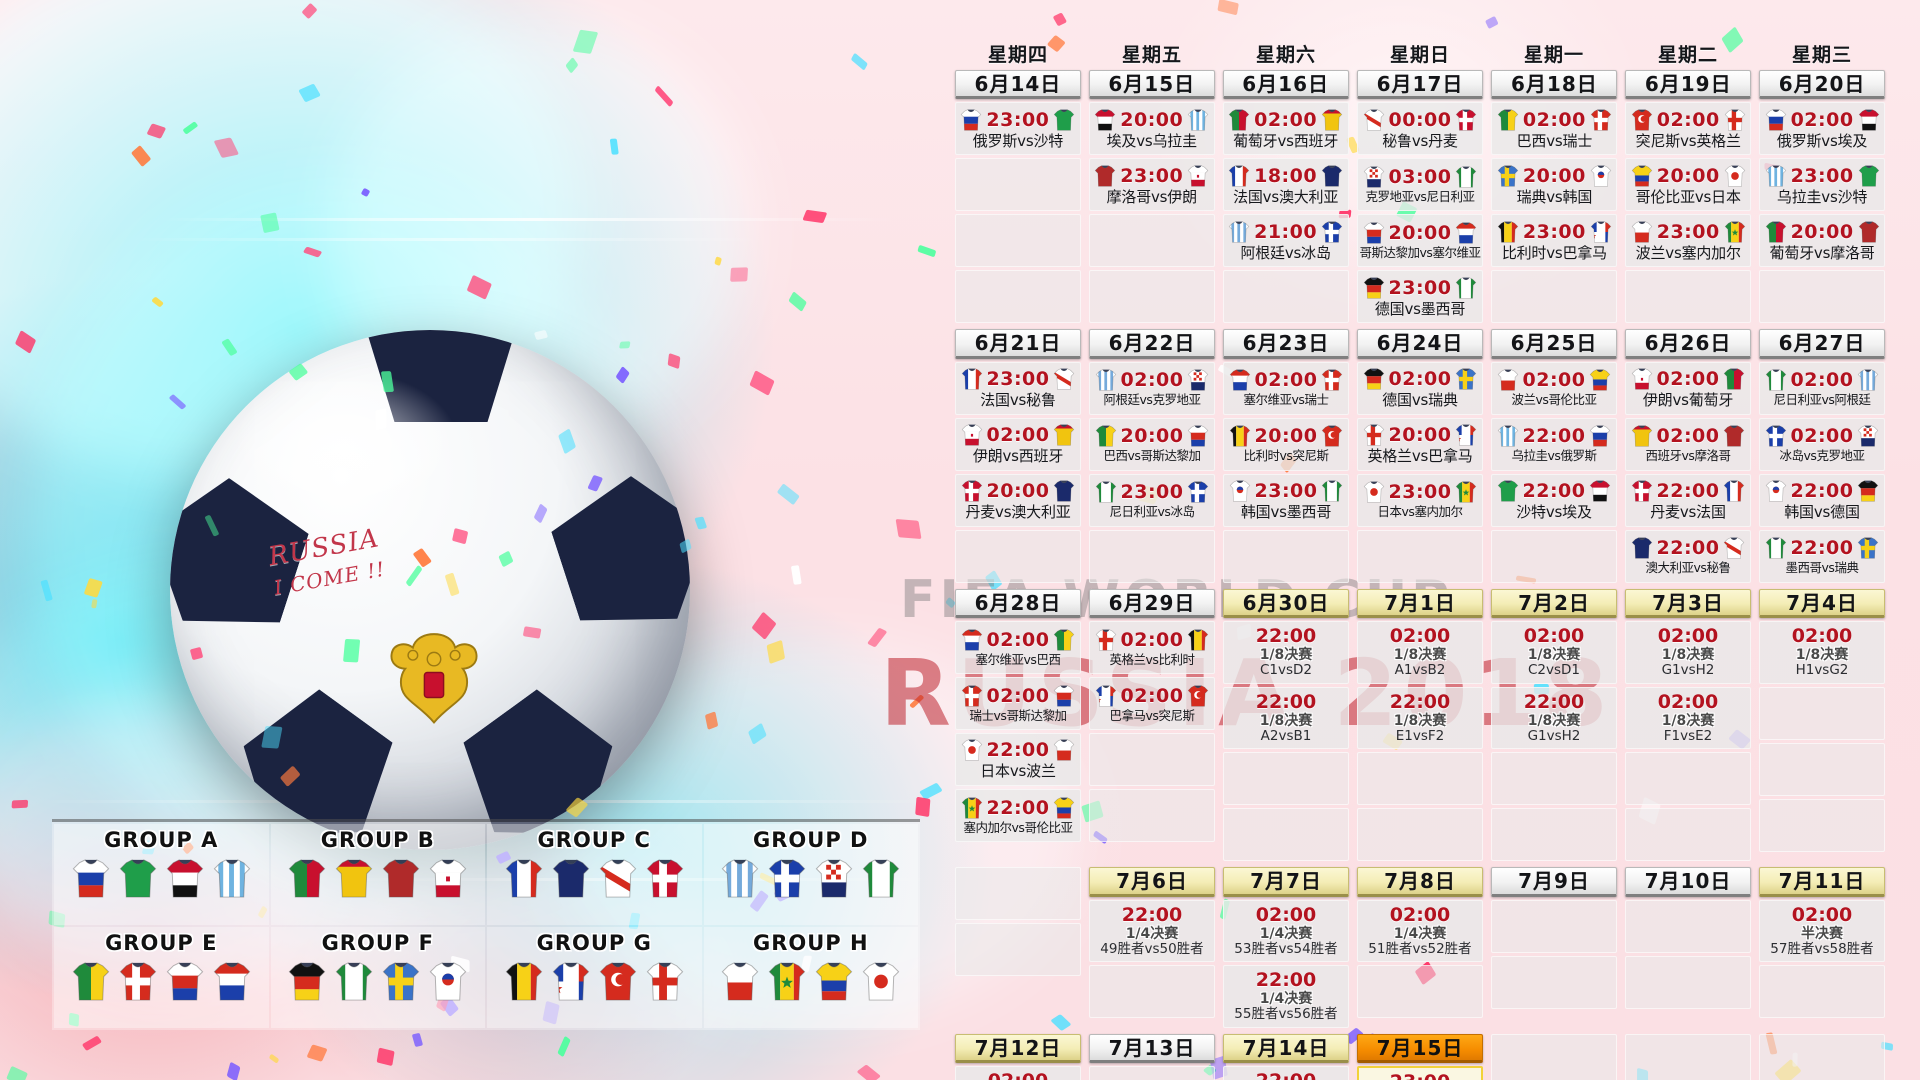 The image size is (1920, 1080). What do you see at coordinates (1822, 344) in the screenshot?
I see `date-label: 6月27日` at bounding box center [1822, 344].